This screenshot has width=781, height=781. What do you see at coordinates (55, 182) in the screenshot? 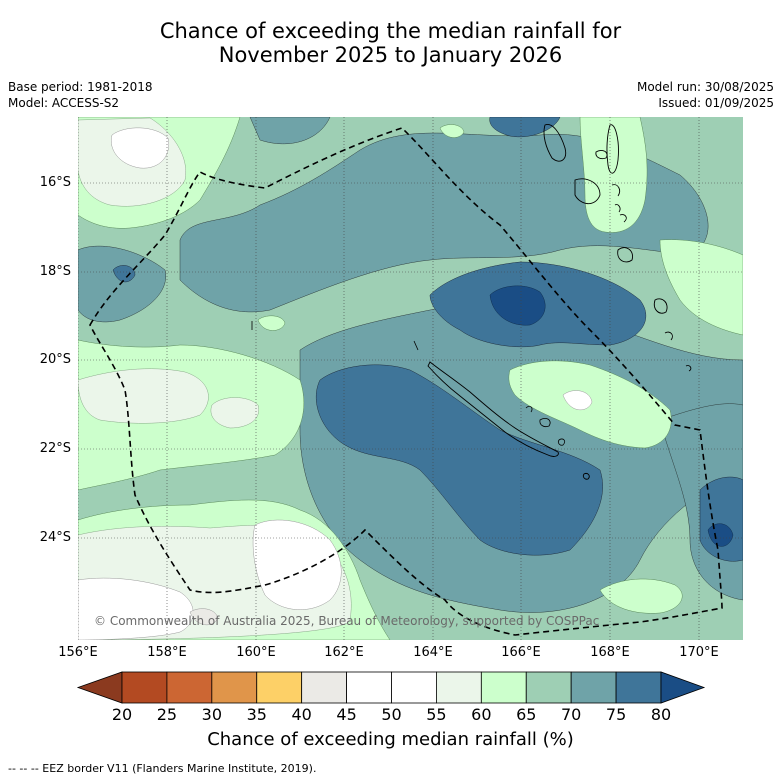
I see `lat-label-16s: 16°S` at bounding box center [55, 182].